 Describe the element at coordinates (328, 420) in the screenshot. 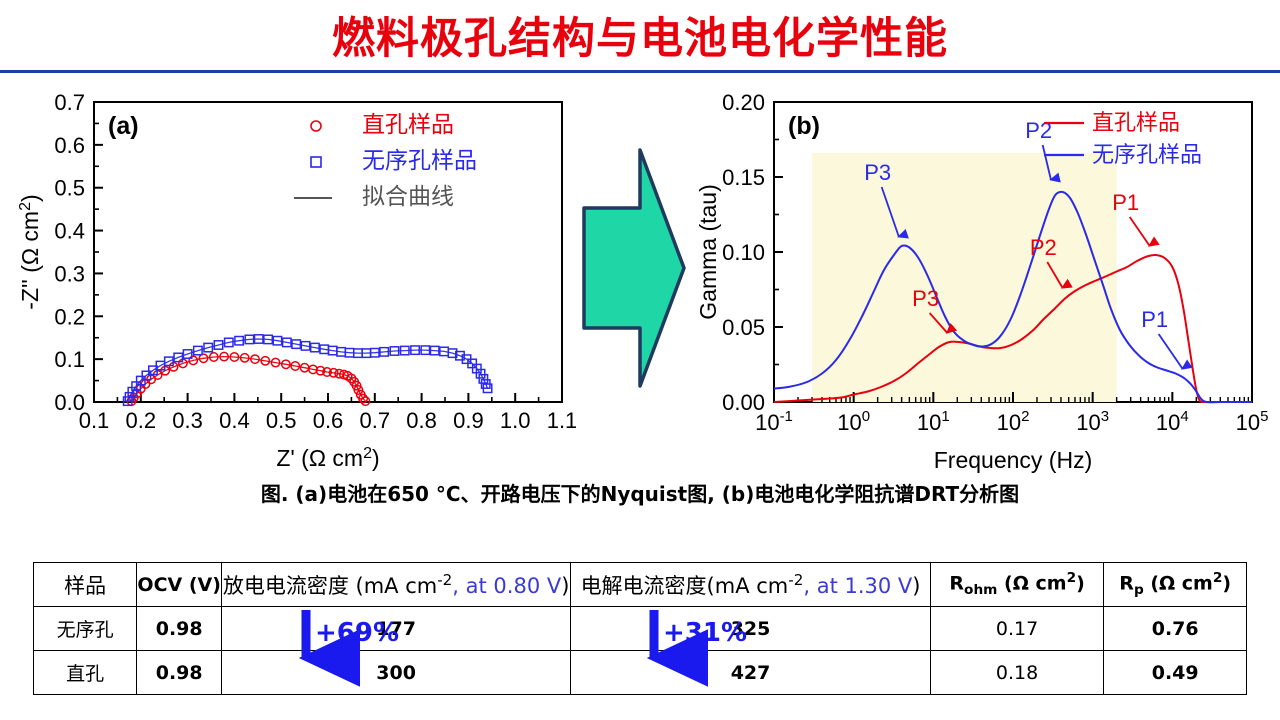

I see `x-tick-label: 0.6` at that location.